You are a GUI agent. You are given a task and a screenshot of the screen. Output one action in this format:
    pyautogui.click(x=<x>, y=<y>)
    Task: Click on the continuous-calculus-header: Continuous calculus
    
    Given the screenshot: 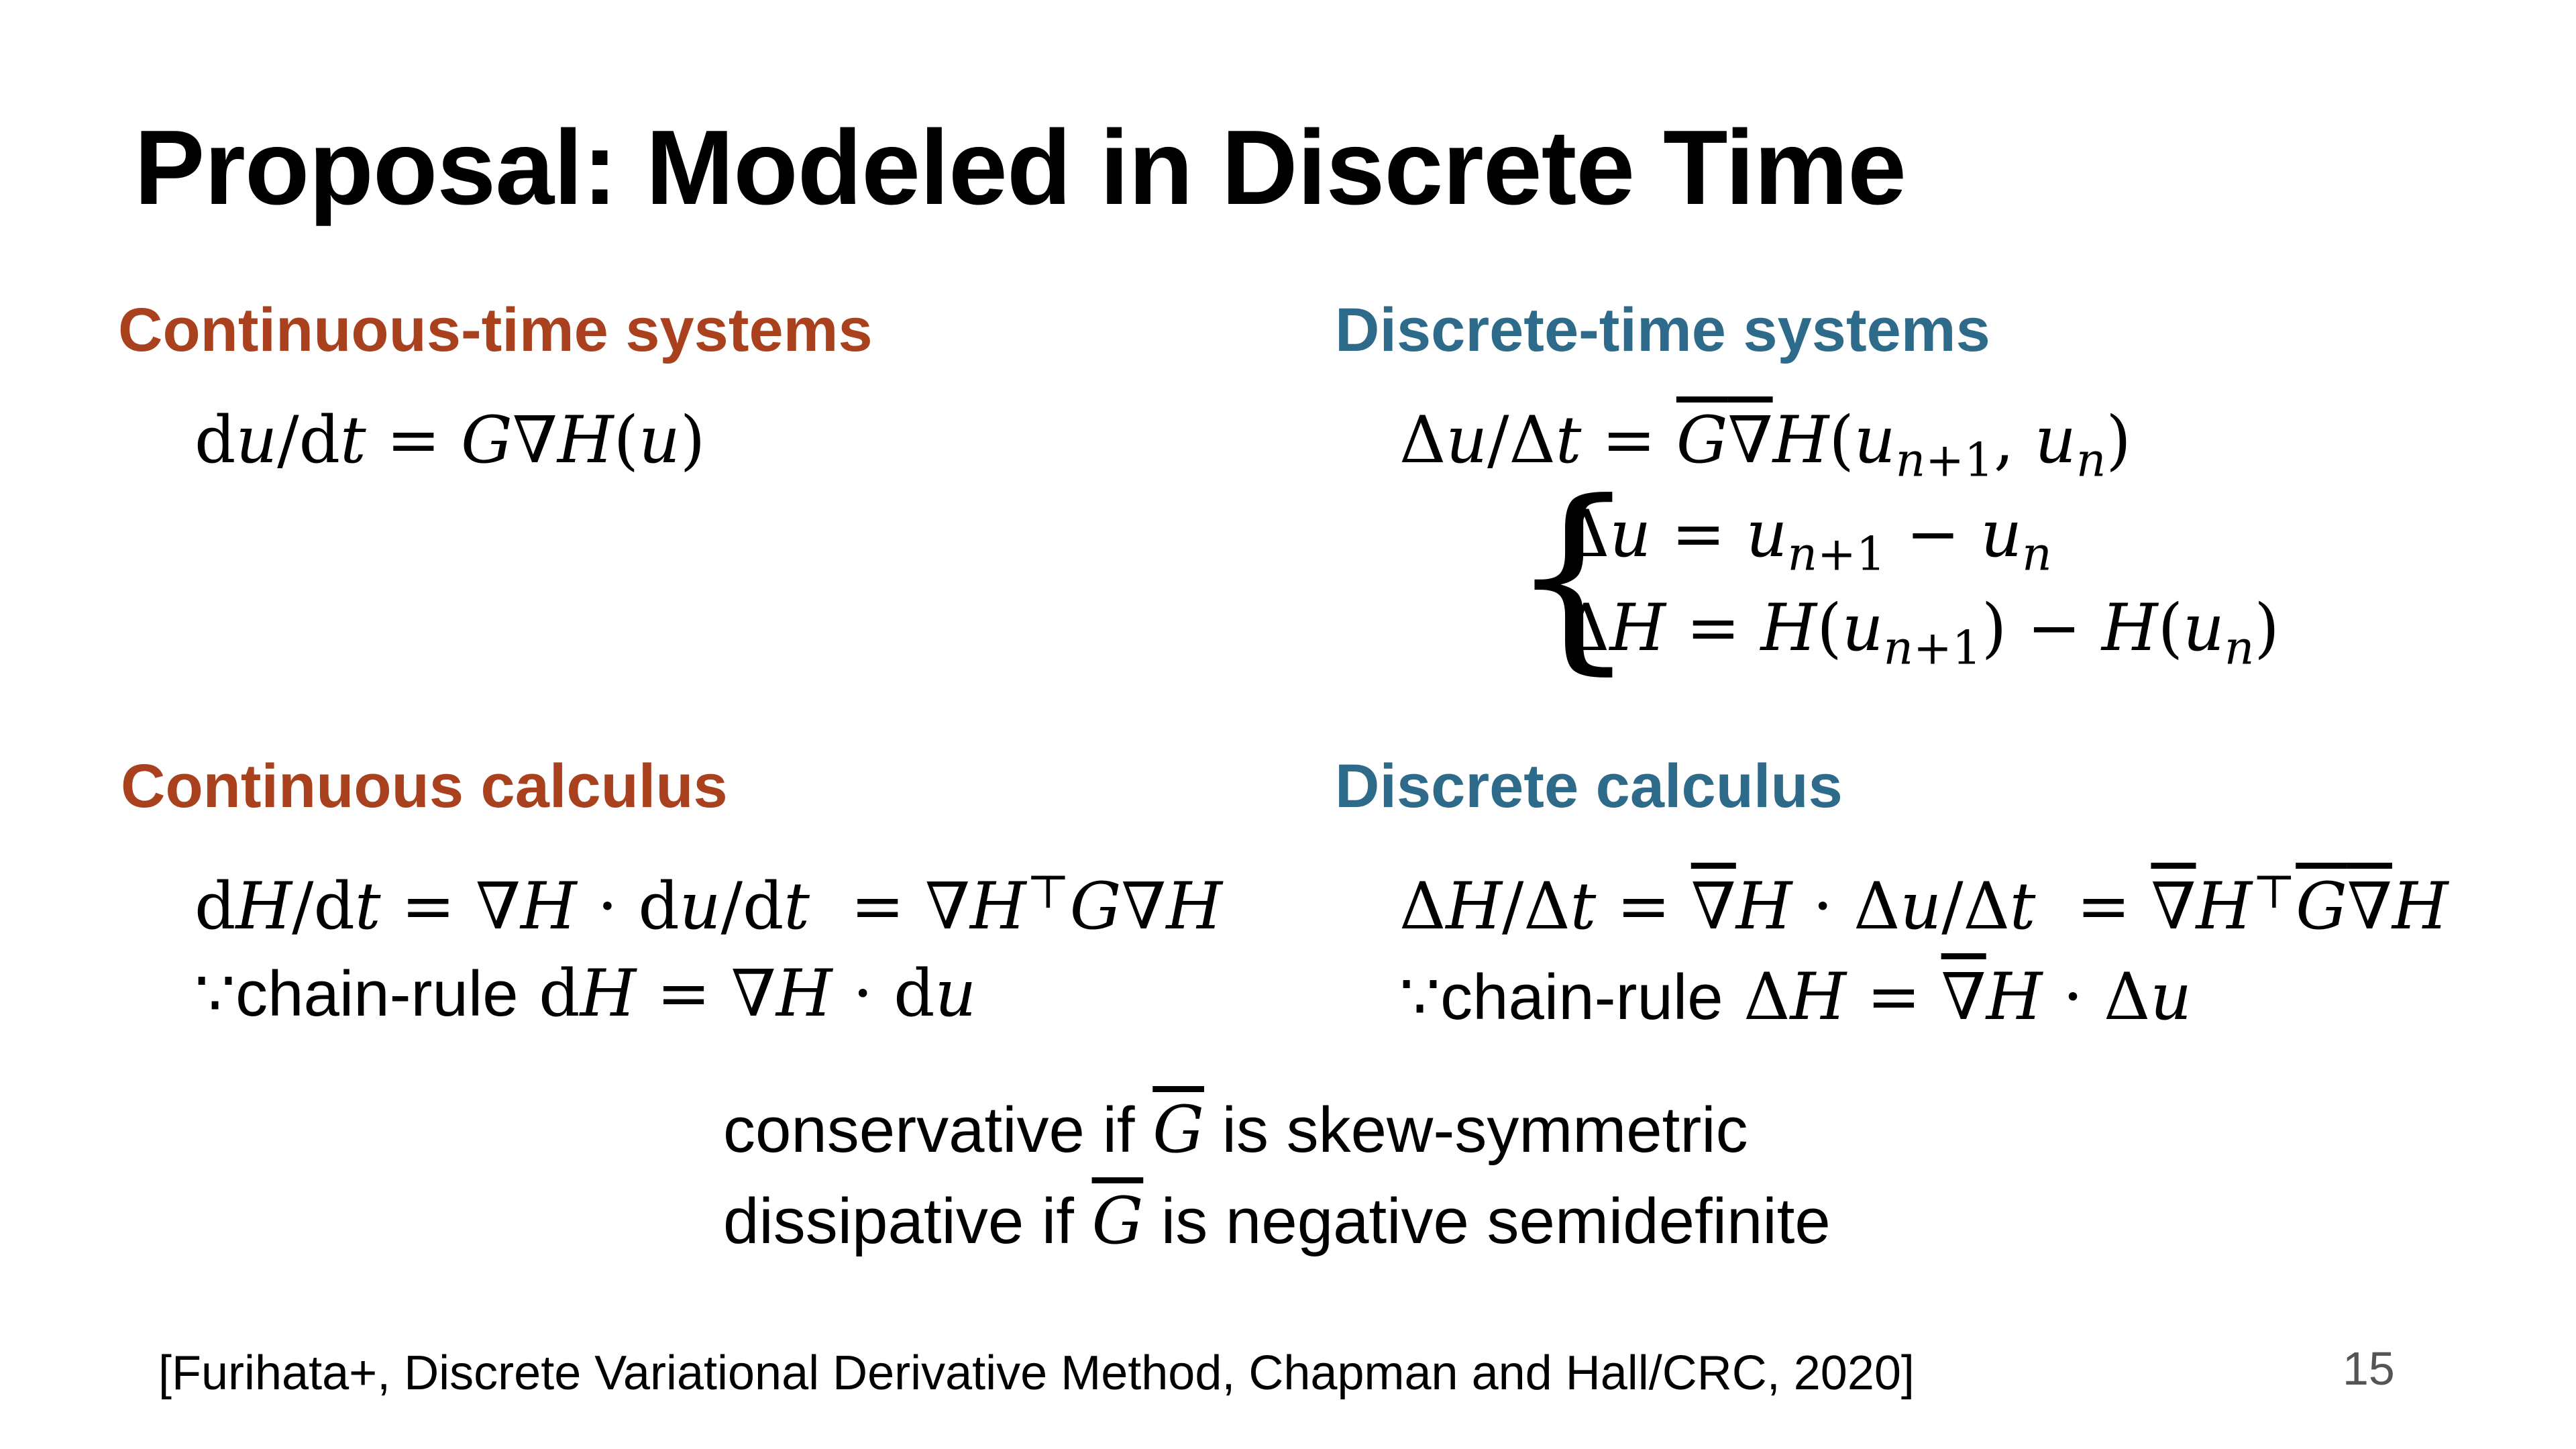 What is the action you would take?
    pyautogui.click(x=424, y=786)
    